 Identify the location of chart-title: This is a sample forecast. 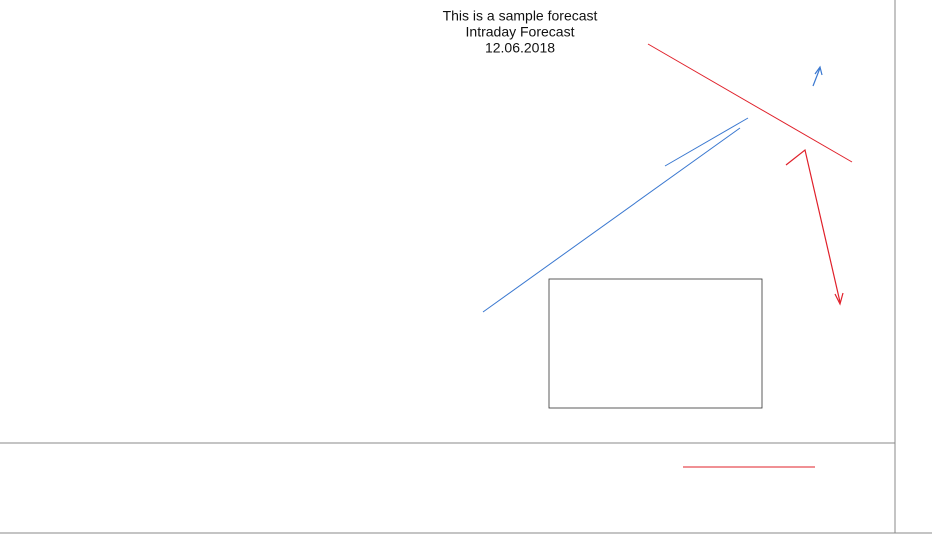
(520, 16).